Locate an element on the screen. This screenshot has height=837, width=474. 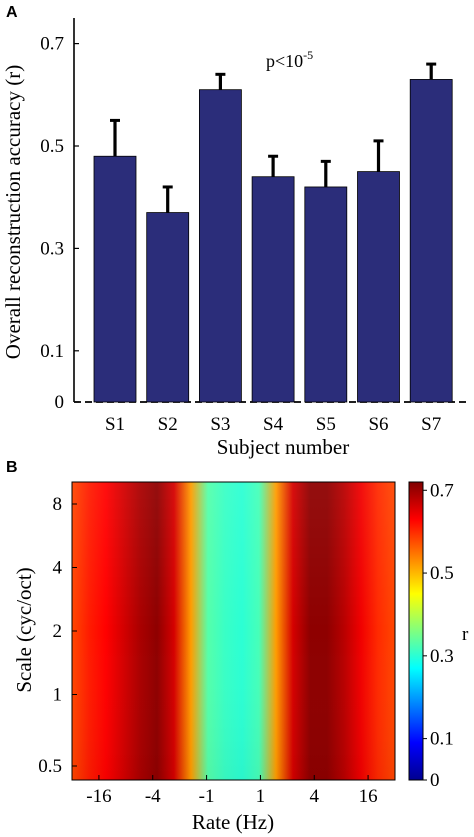
heatmap-x-tick-label: 1 is located at coordinates (261, 796).